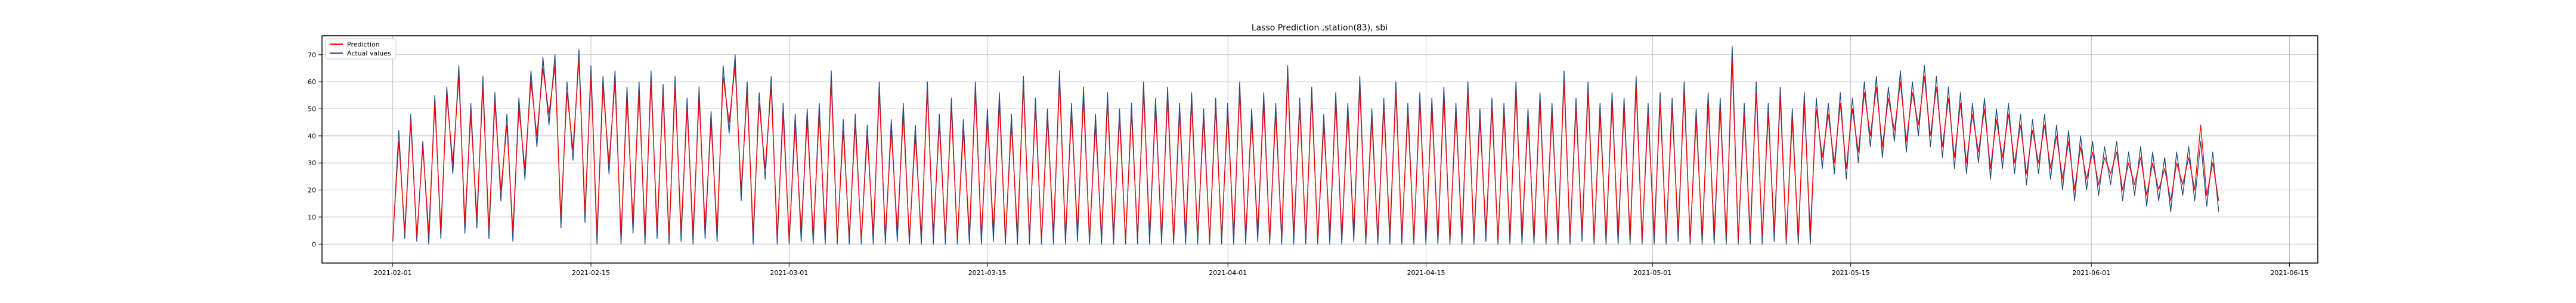 The width and height of the screenshot is (2576, 303). What do you see at coordinates (2091, 273) in the screenshot?
I see `x-tick-label: 2021-06-01` at bounding box center [2091, 273].